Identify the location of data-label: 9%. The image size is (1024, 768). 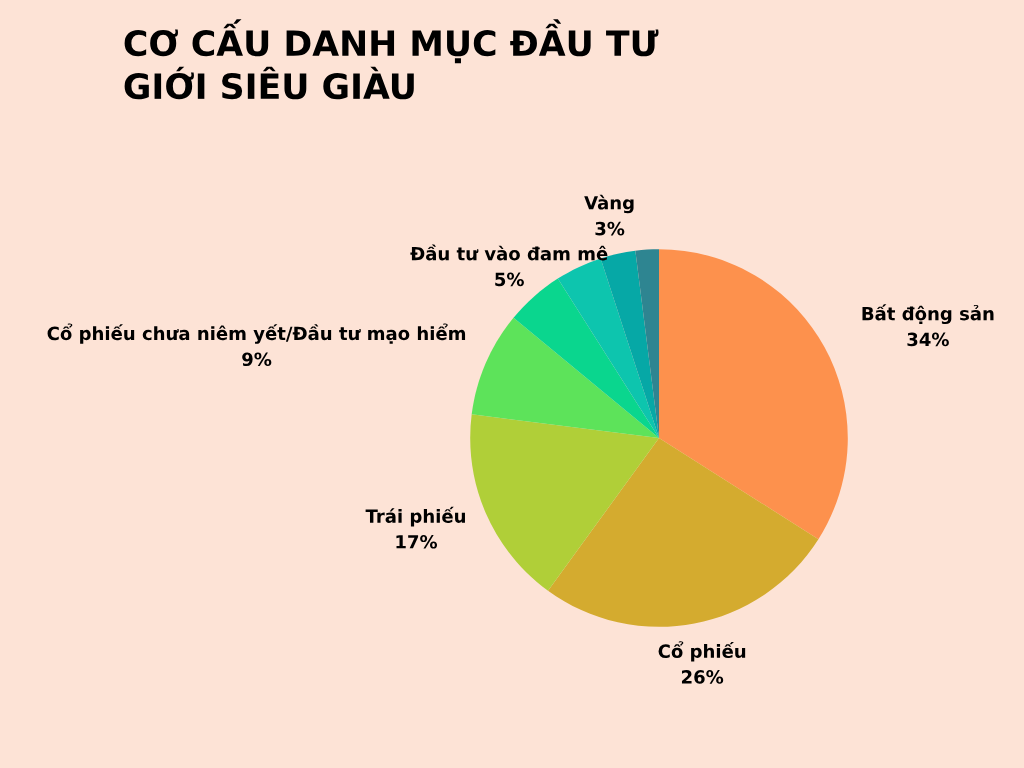
(257, 359).